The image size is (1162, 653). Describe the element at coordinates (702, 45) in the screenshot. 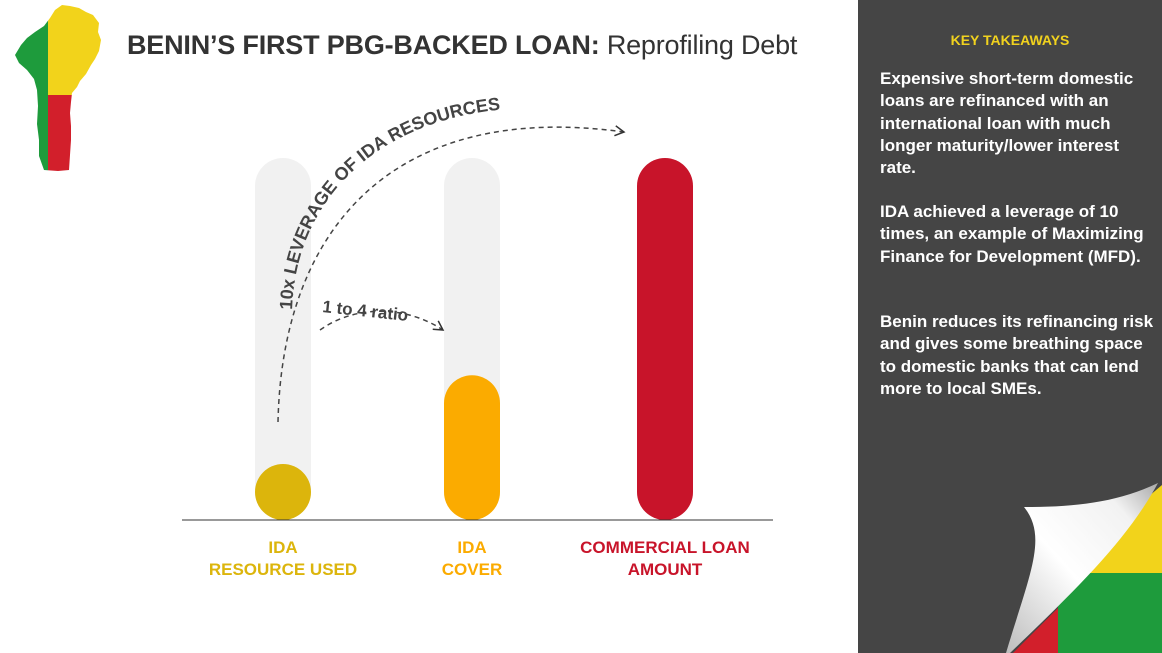

I see `page-title-rest: Reprofiling Debt` at that location.